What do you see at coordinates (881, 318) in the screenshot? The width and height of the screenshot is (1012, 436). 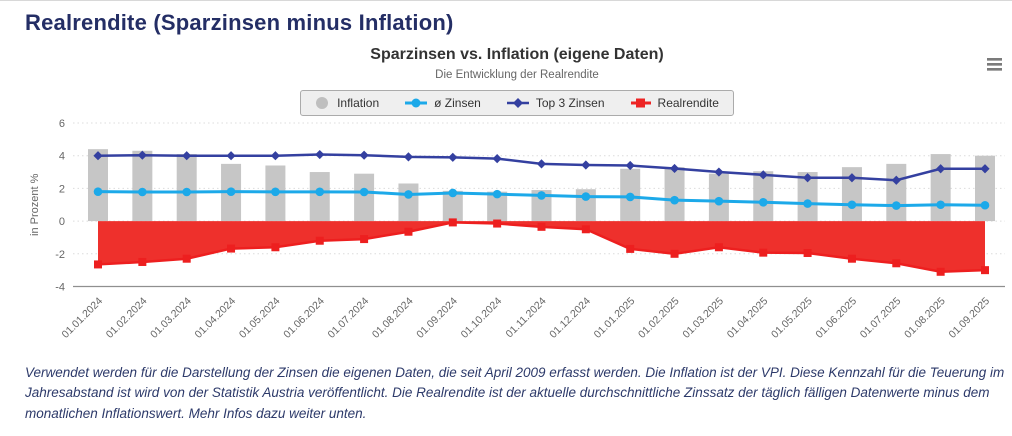 I see `svg-text: 01.07.2025` at bounding box center [881, 318].